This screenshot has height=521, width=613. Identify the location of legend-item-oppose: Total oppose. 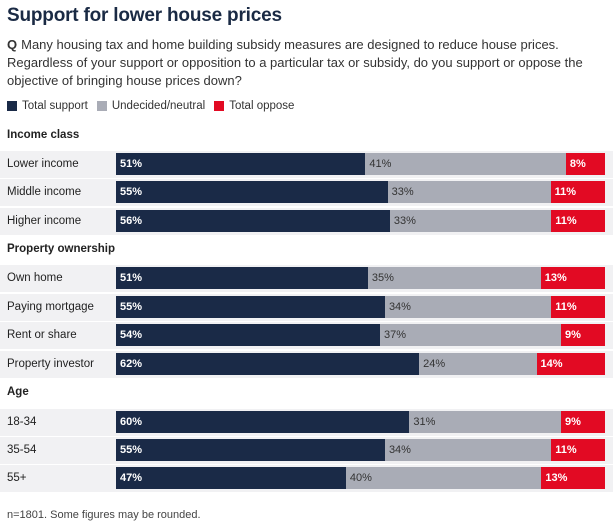
(254, 106).